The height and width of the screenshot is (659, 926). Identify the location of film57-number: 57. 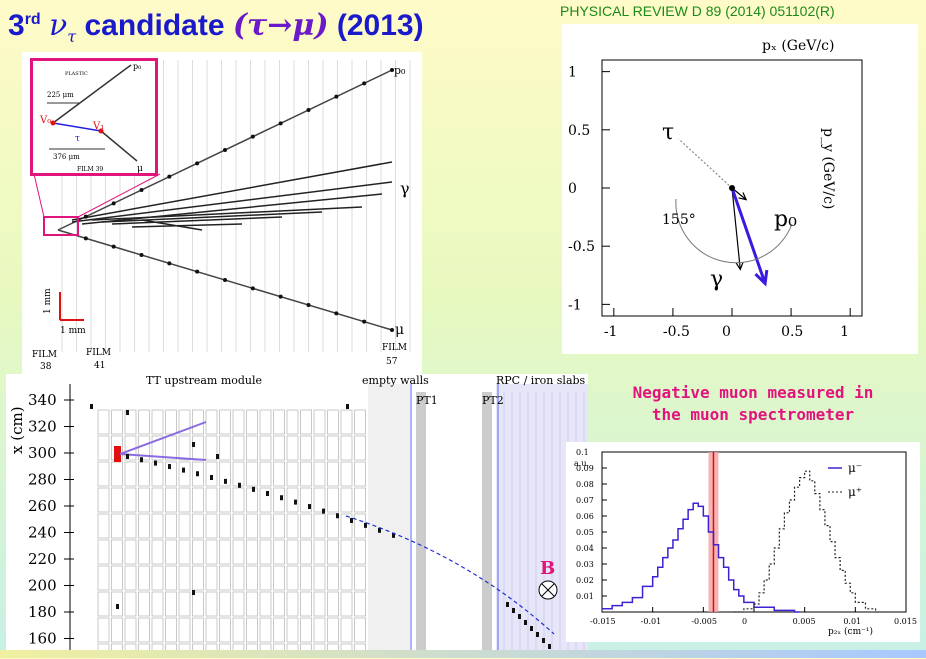
(392, 362).